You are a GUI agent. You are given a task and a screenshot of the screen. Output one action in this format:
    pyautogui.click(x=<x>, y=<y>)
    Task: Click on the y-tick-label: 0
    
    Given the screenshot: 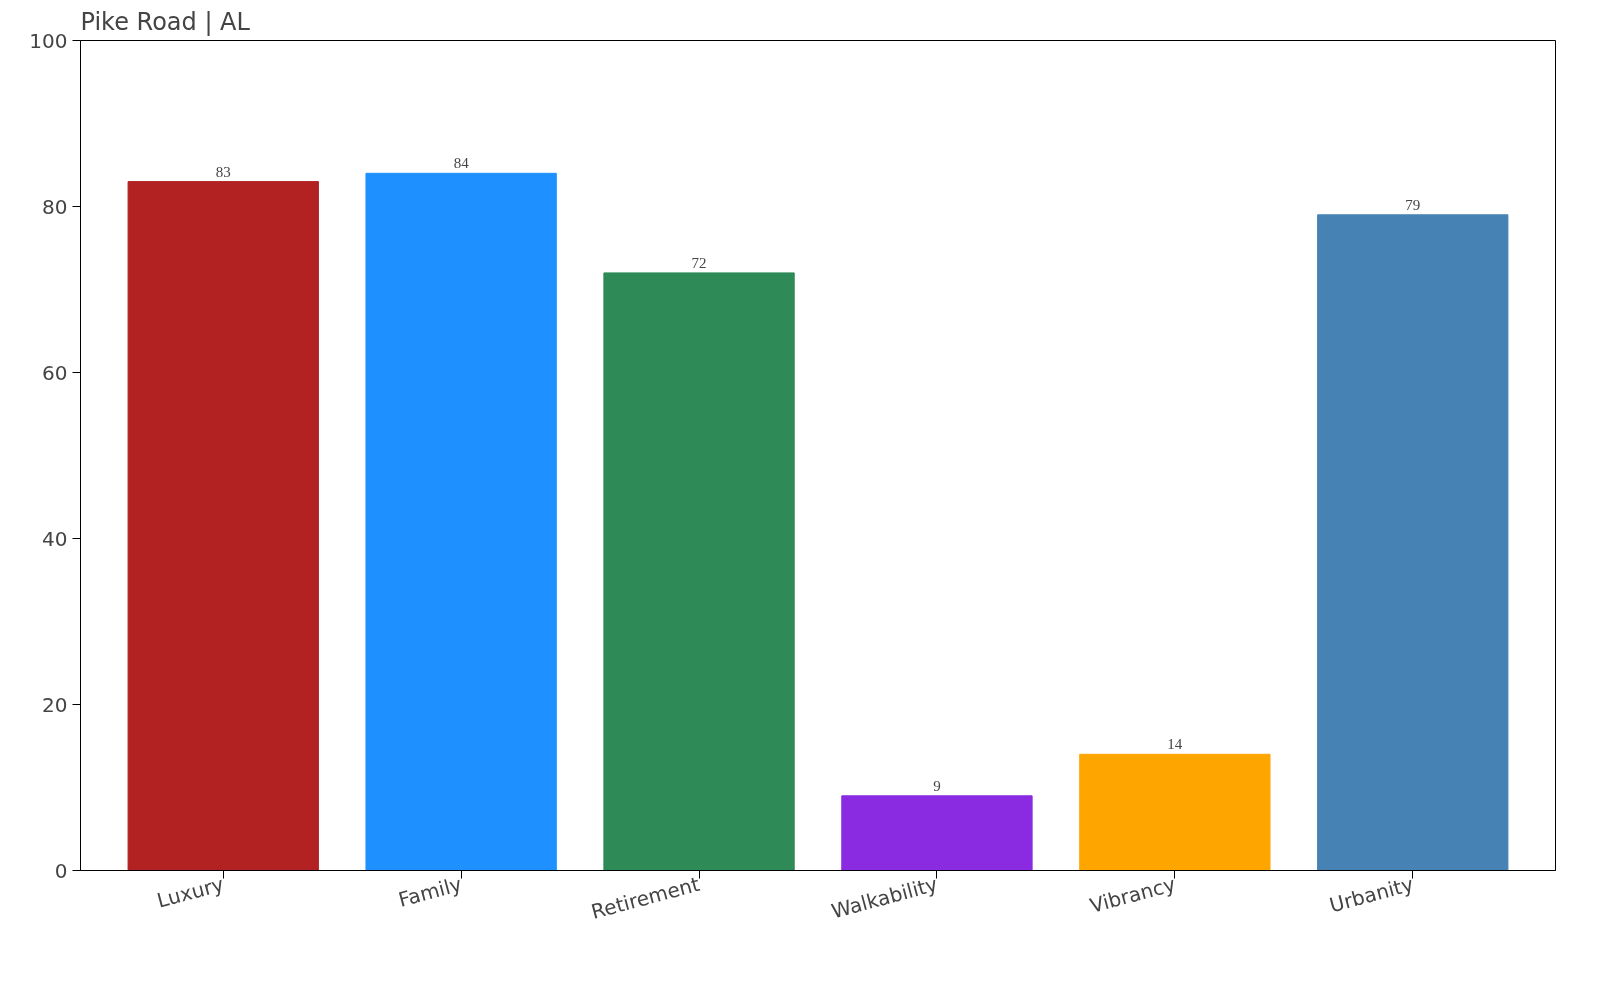 What is the action you would take?
    pyautogui.click(x=61, y=870)
    